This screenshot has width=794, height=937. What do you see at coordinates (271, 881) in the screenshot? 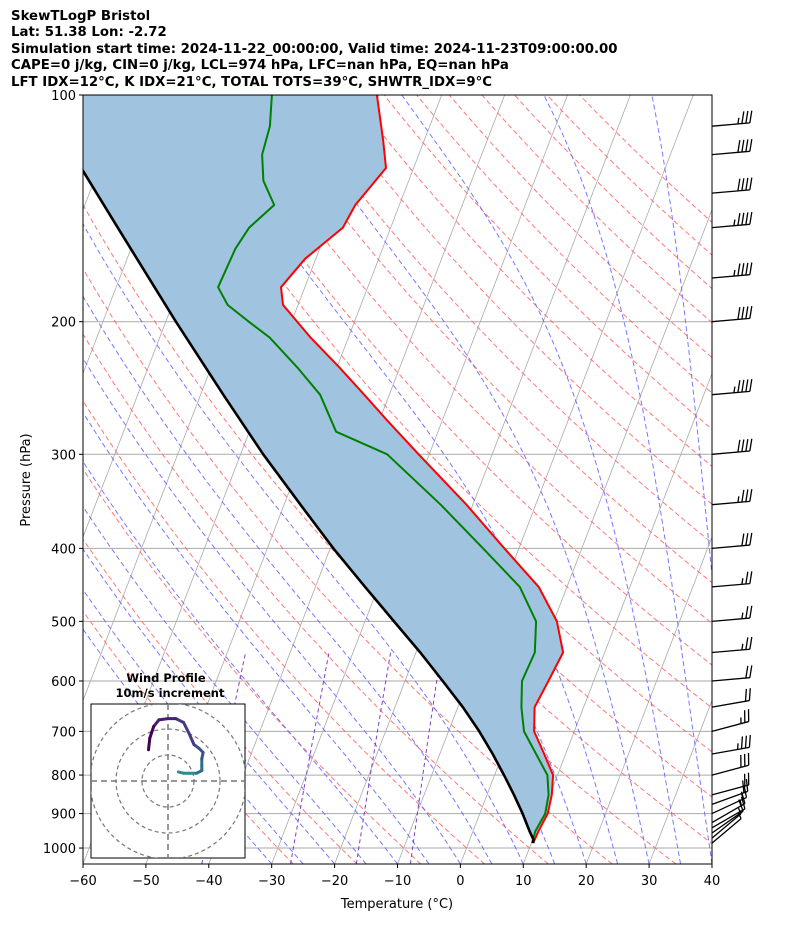
I see `x-tick-label: −30` at bounding box center [271, 881].